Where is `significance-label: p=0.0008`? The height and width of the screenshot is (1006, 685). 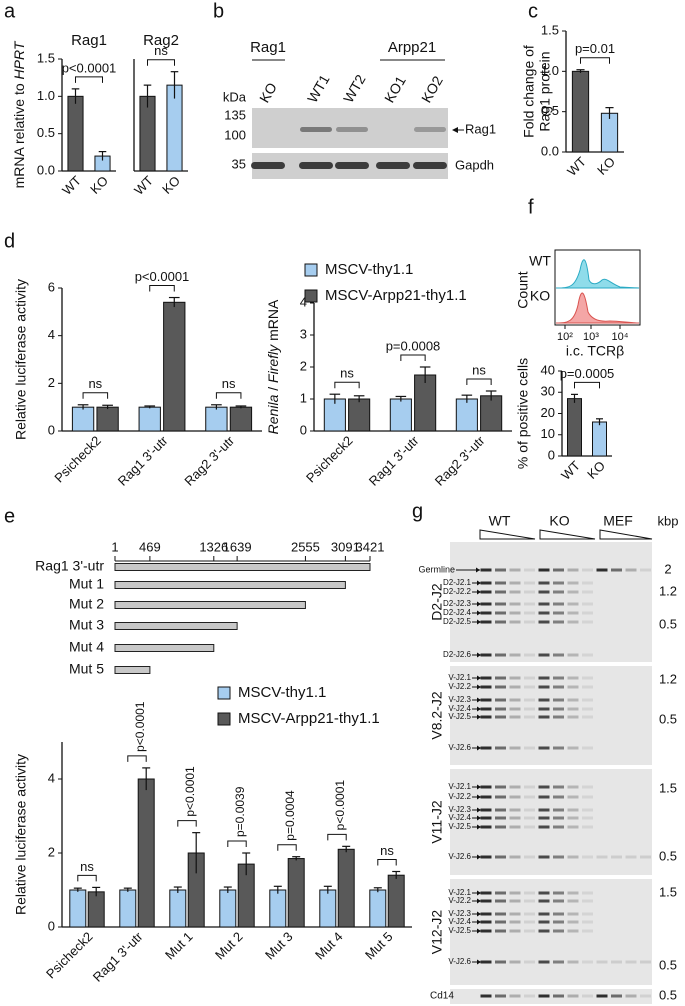
significance-label: p=0.0008 is located at coordinates (413, 345).